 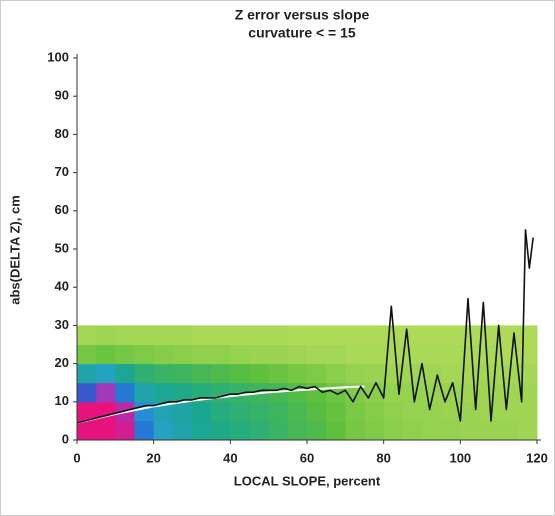 What do you see at coordinates (62, 95) in the screenshot?
I see `y-tick-label: 90` at bounding box center [62, 95].